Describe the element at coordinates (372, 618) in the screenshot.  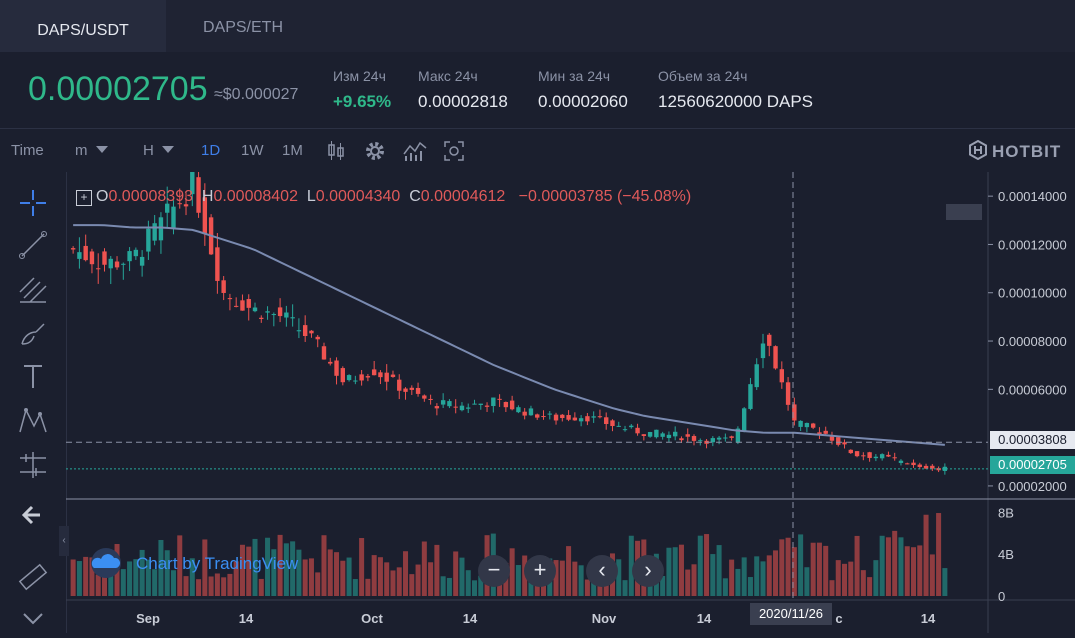
I see `time-tick-label: Oct` at that location.